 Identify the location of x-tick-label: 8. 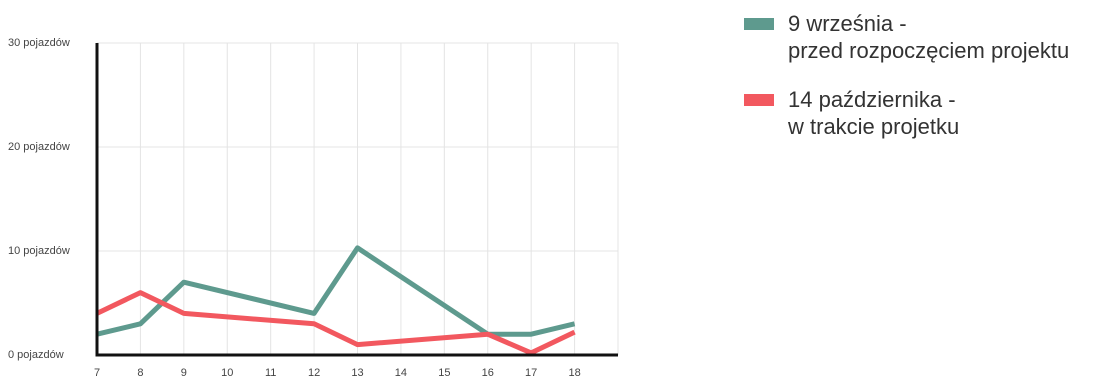
(140, 373).